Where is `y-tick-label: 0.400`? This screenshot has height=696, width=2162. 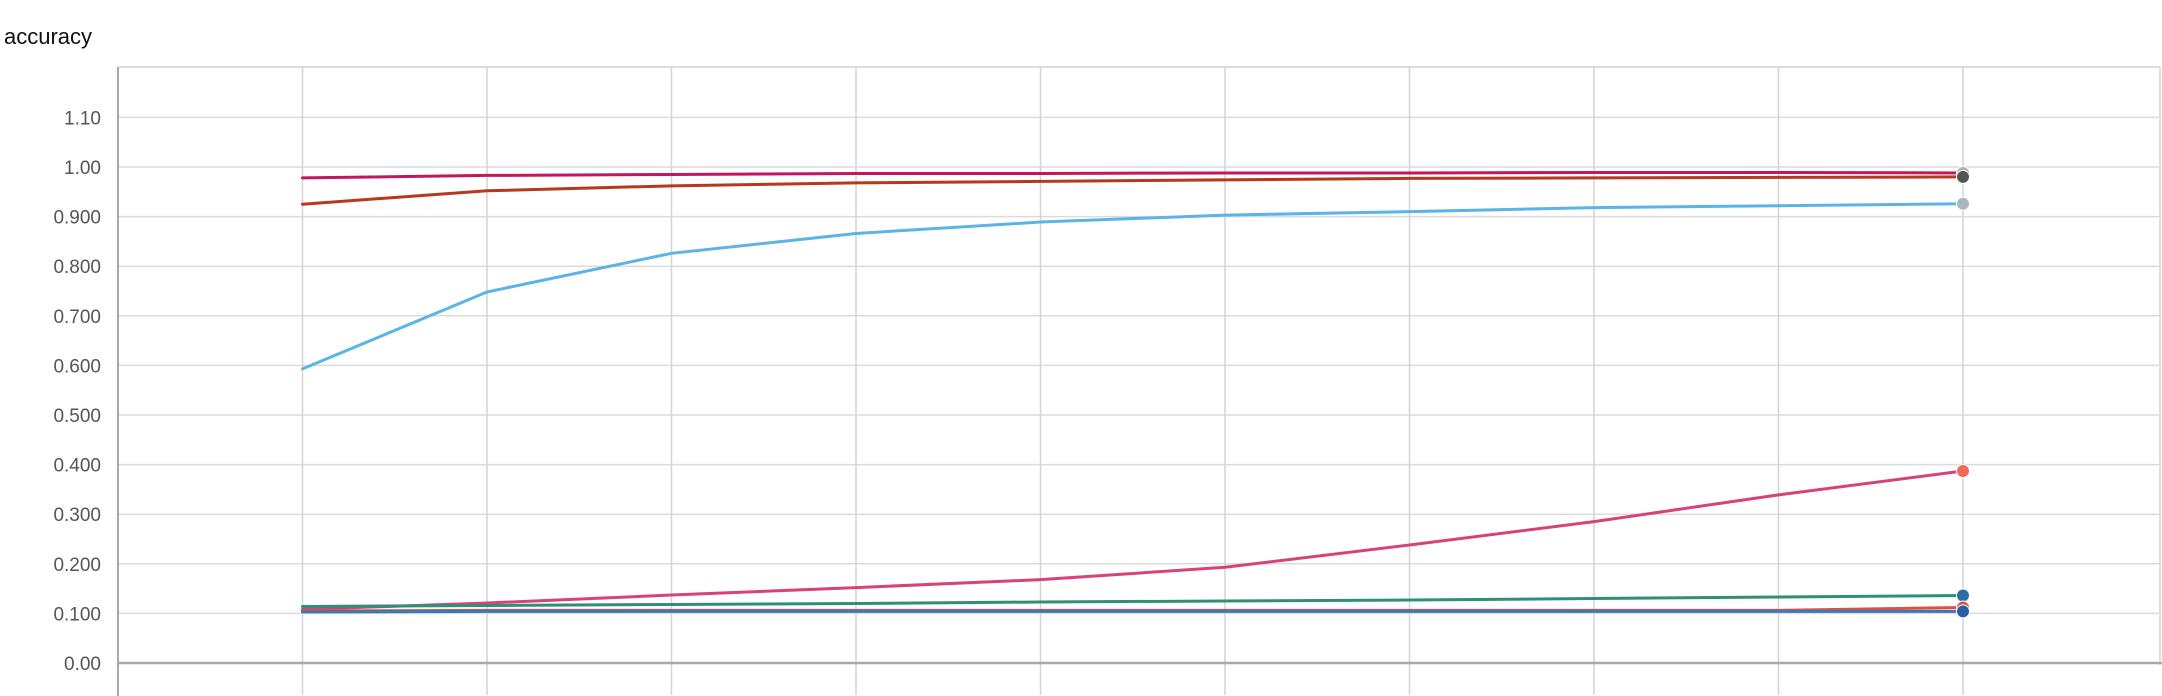
y-tick-label: 0.400 is located at coordinates (77, 466).